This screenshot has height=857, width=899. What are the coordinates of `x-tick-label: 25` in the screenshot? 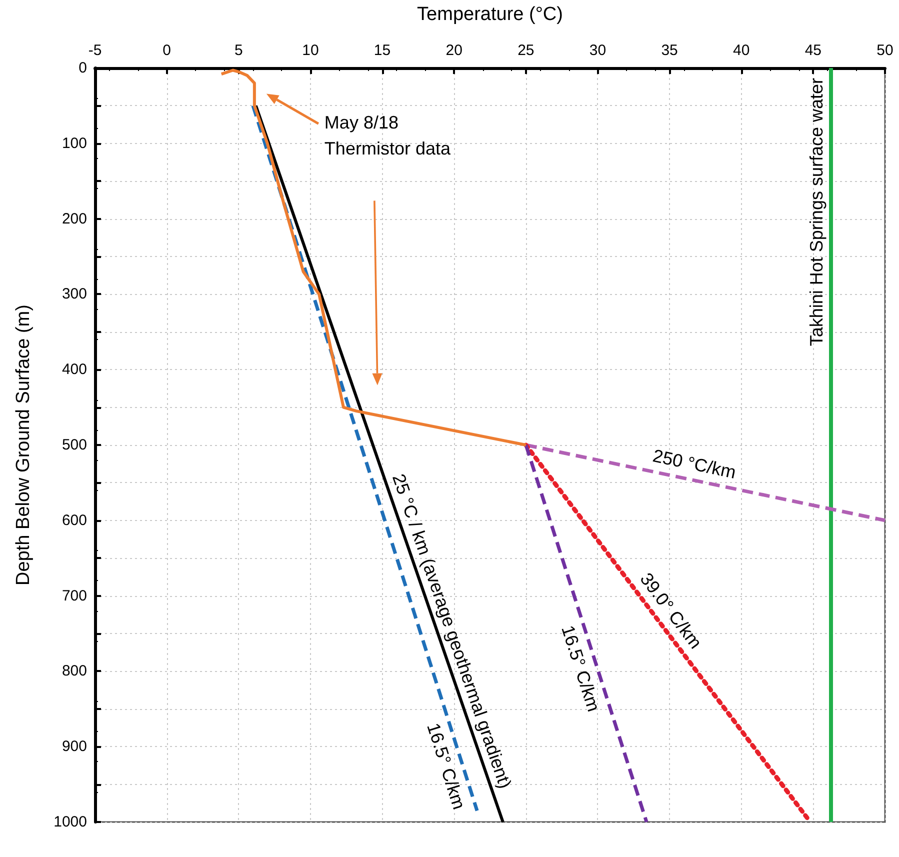 It's located at (526, 50).